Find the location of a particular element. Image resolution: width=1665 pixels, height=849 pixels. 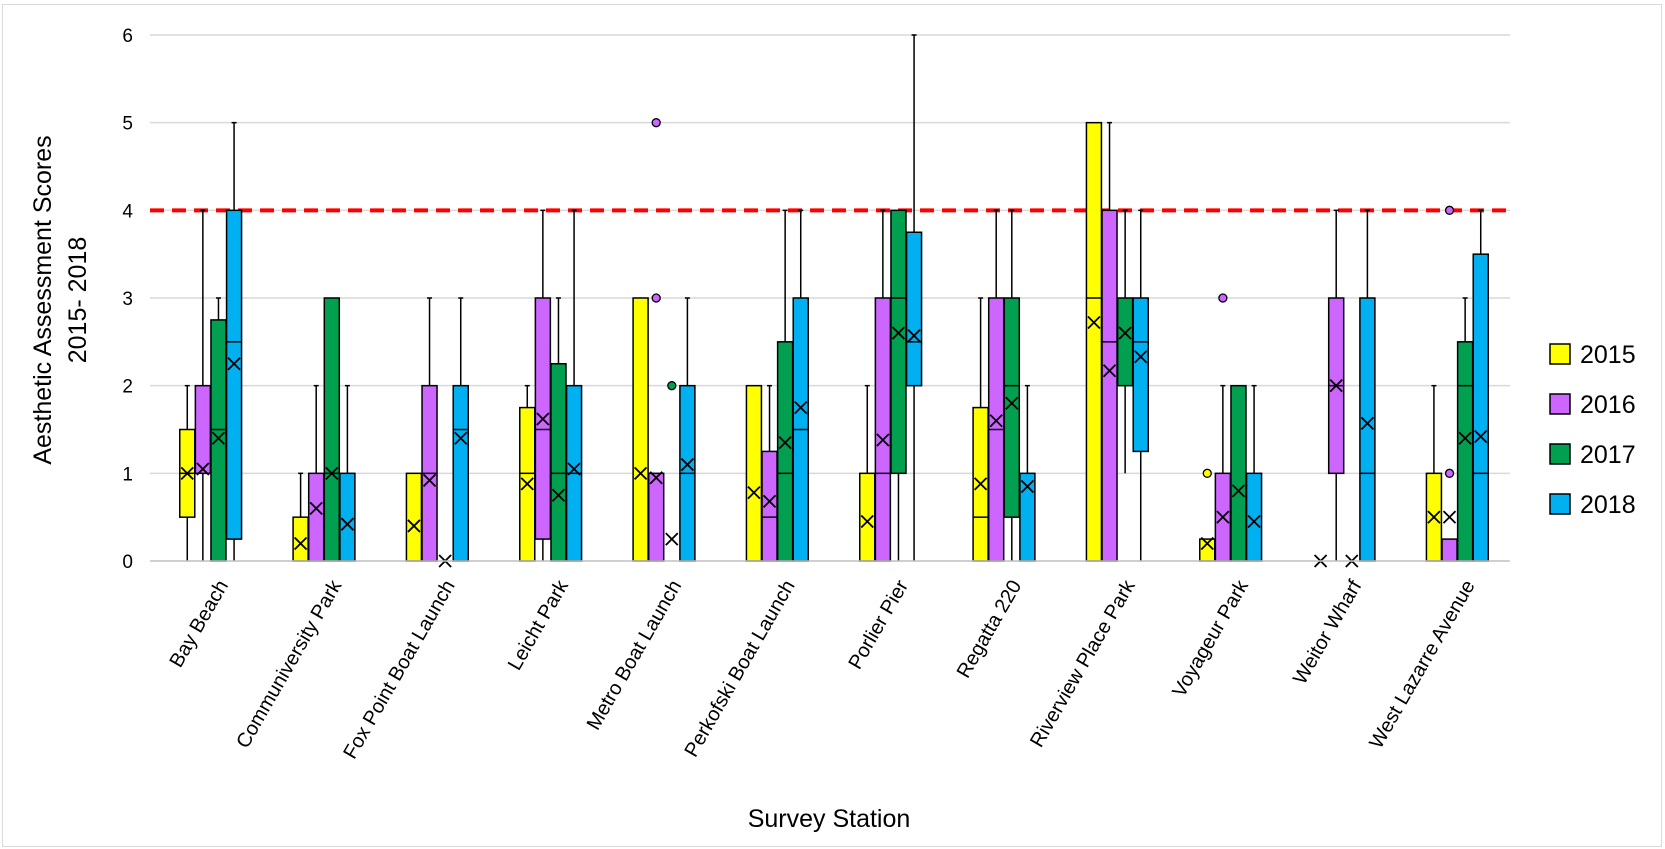

legend: 2015 2016 2017 2018 is located at coordinates (1592, 430).